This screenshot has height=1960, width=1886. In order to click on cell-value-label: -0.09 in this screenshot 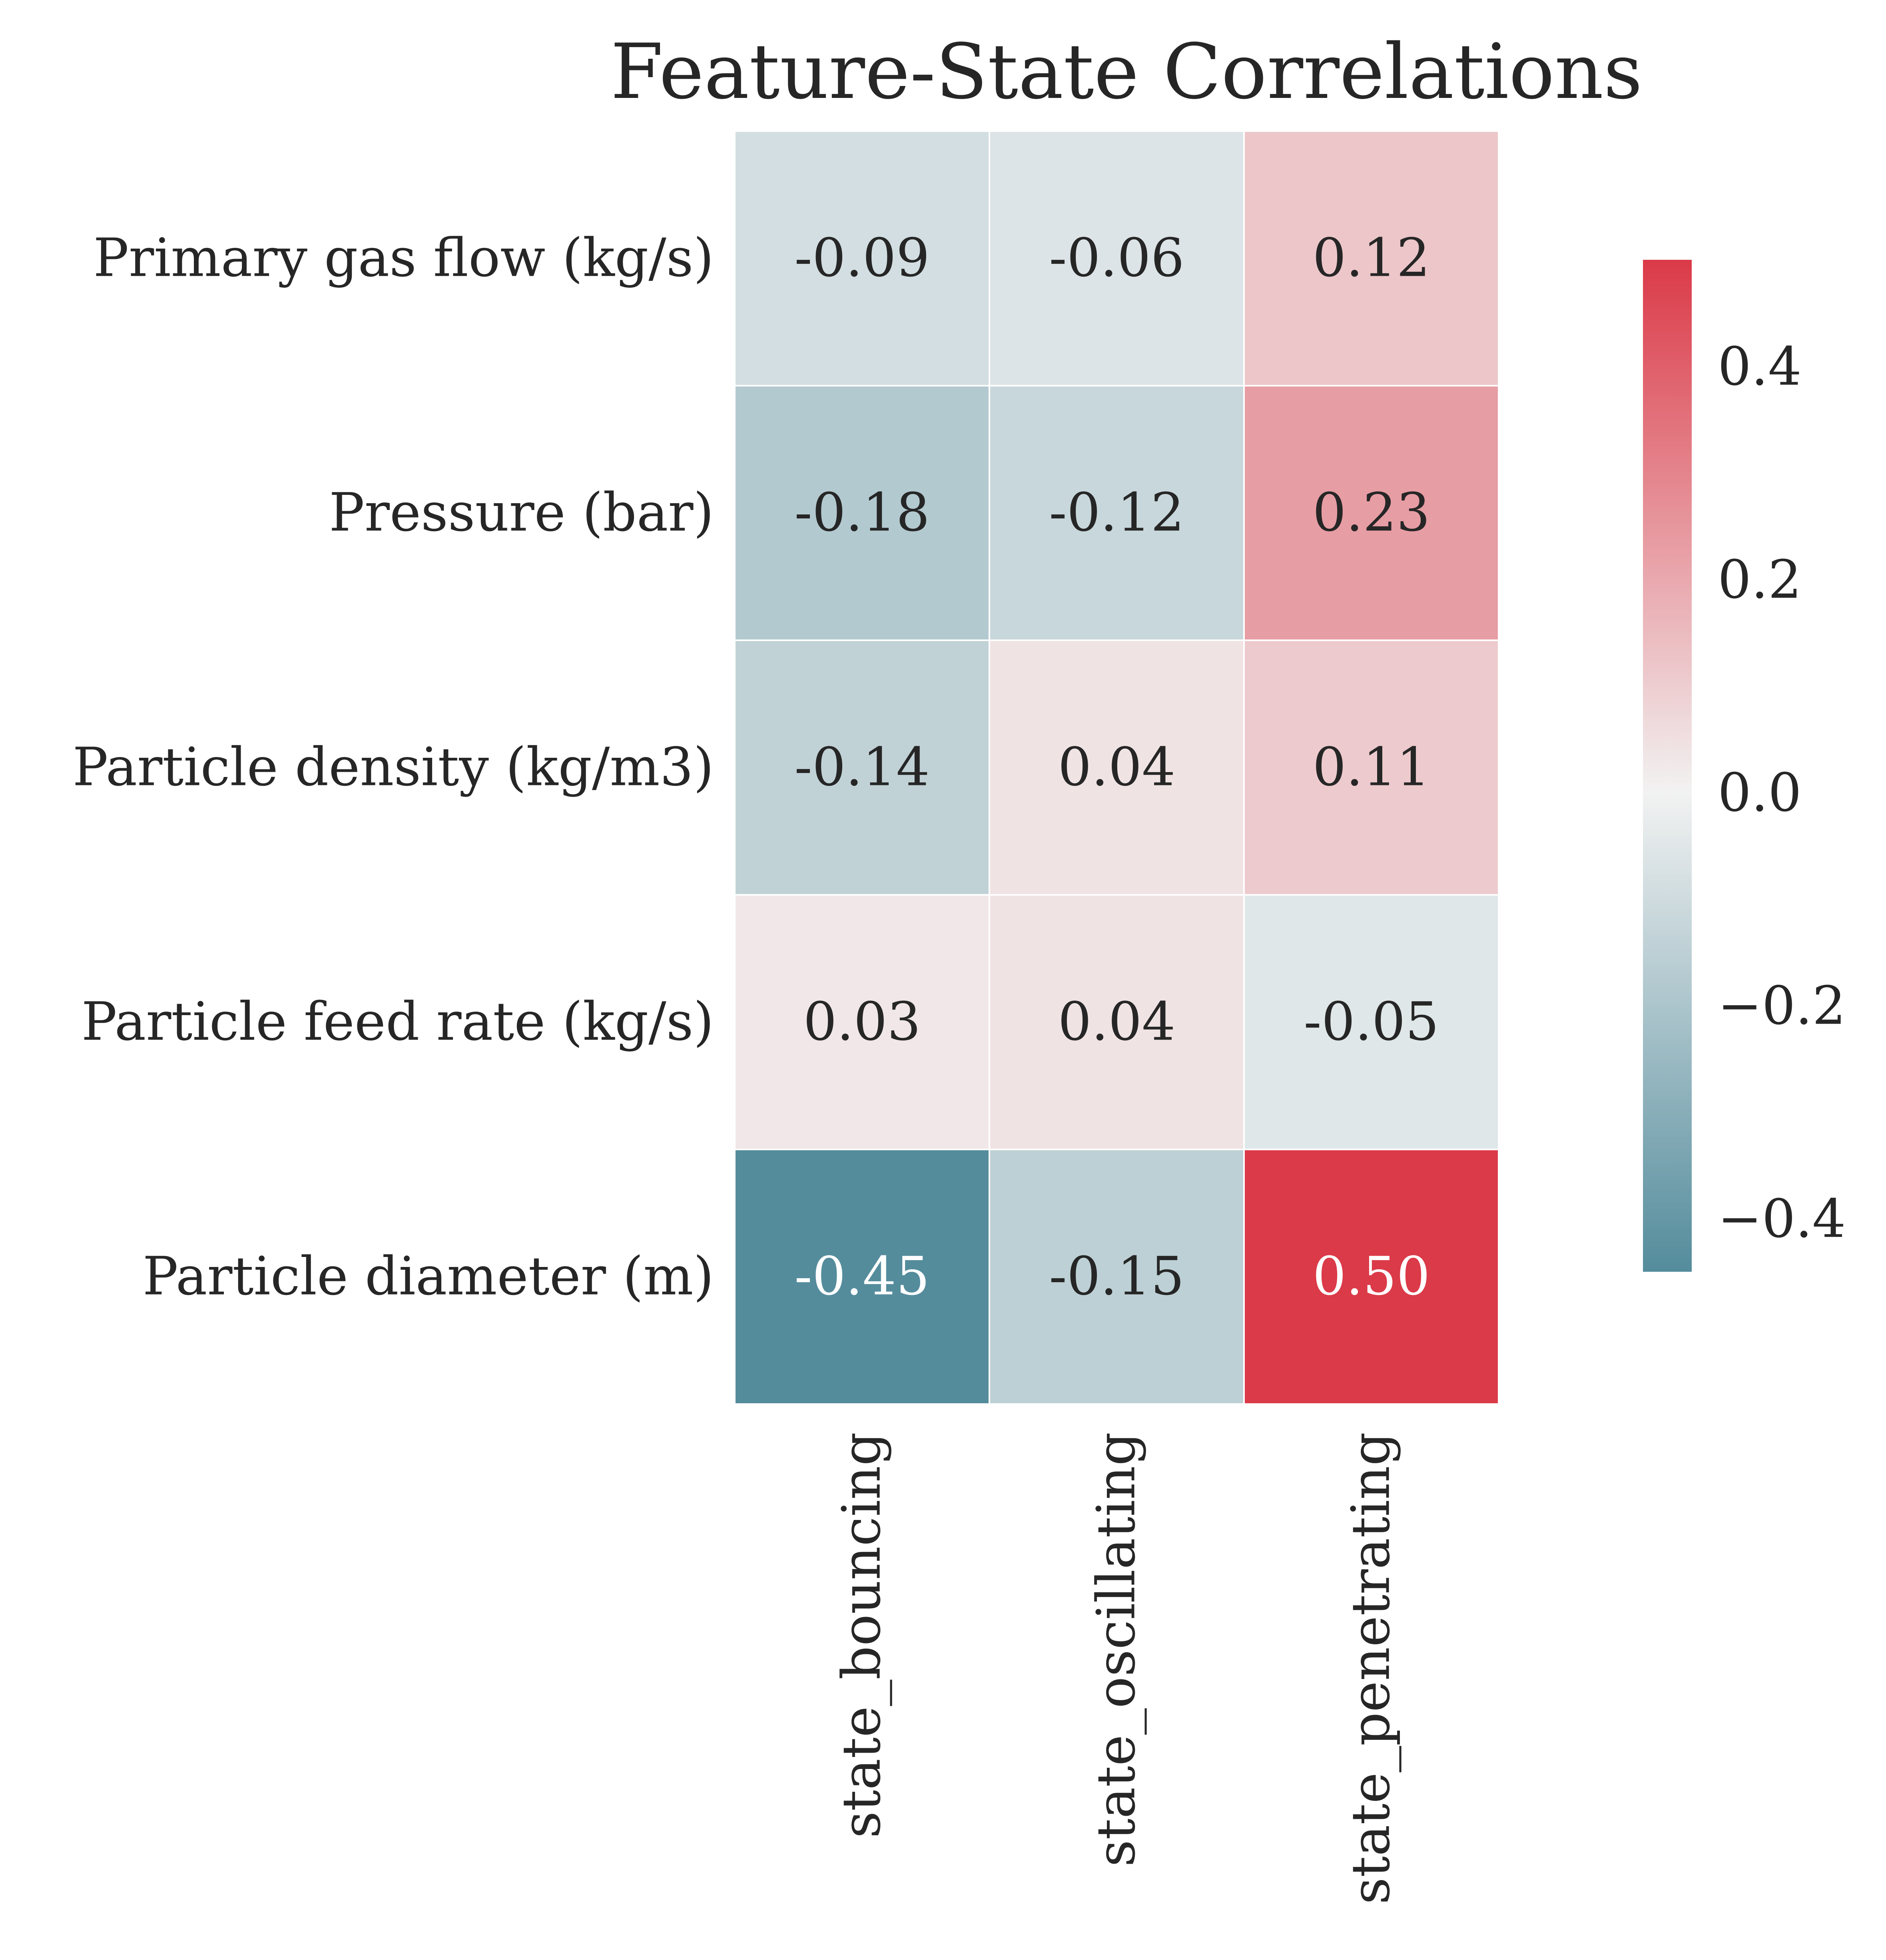, I will do `click(862, 258)`.